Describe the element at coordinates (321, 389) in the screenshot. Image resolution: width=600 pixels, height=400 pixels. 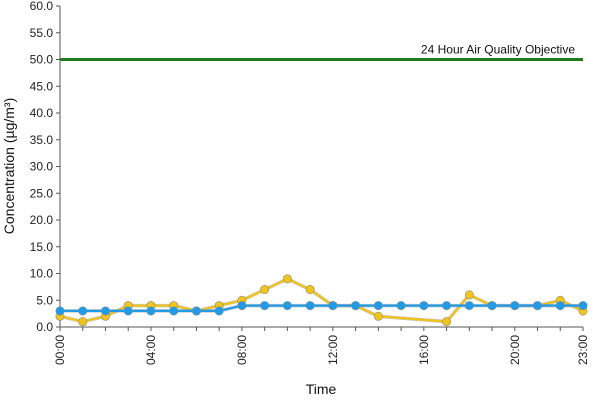
I see `x-axis-title: Time` at that location.